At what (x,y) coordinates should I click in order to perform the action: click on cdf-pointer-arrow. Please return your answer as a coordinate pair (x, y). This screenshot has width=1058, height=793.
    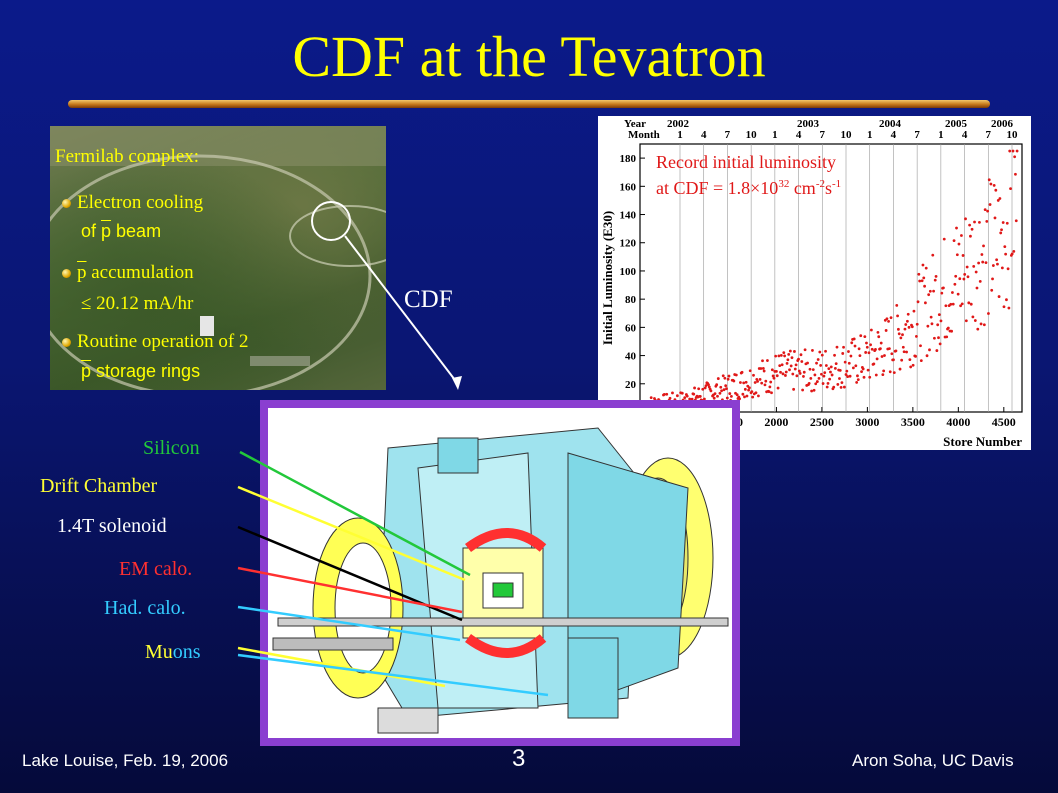
    Looking at the image, I should click on (401, 310).